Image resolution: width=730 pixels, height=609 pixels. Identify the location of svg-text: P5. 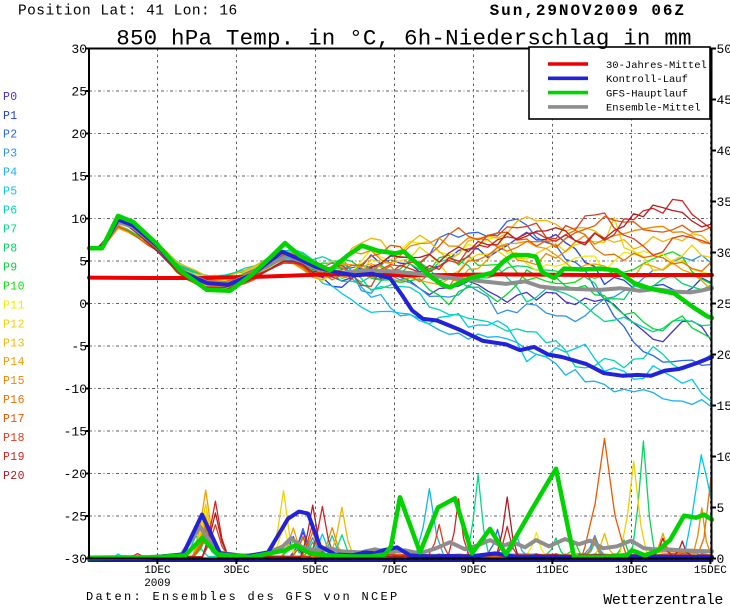
(10, 192).